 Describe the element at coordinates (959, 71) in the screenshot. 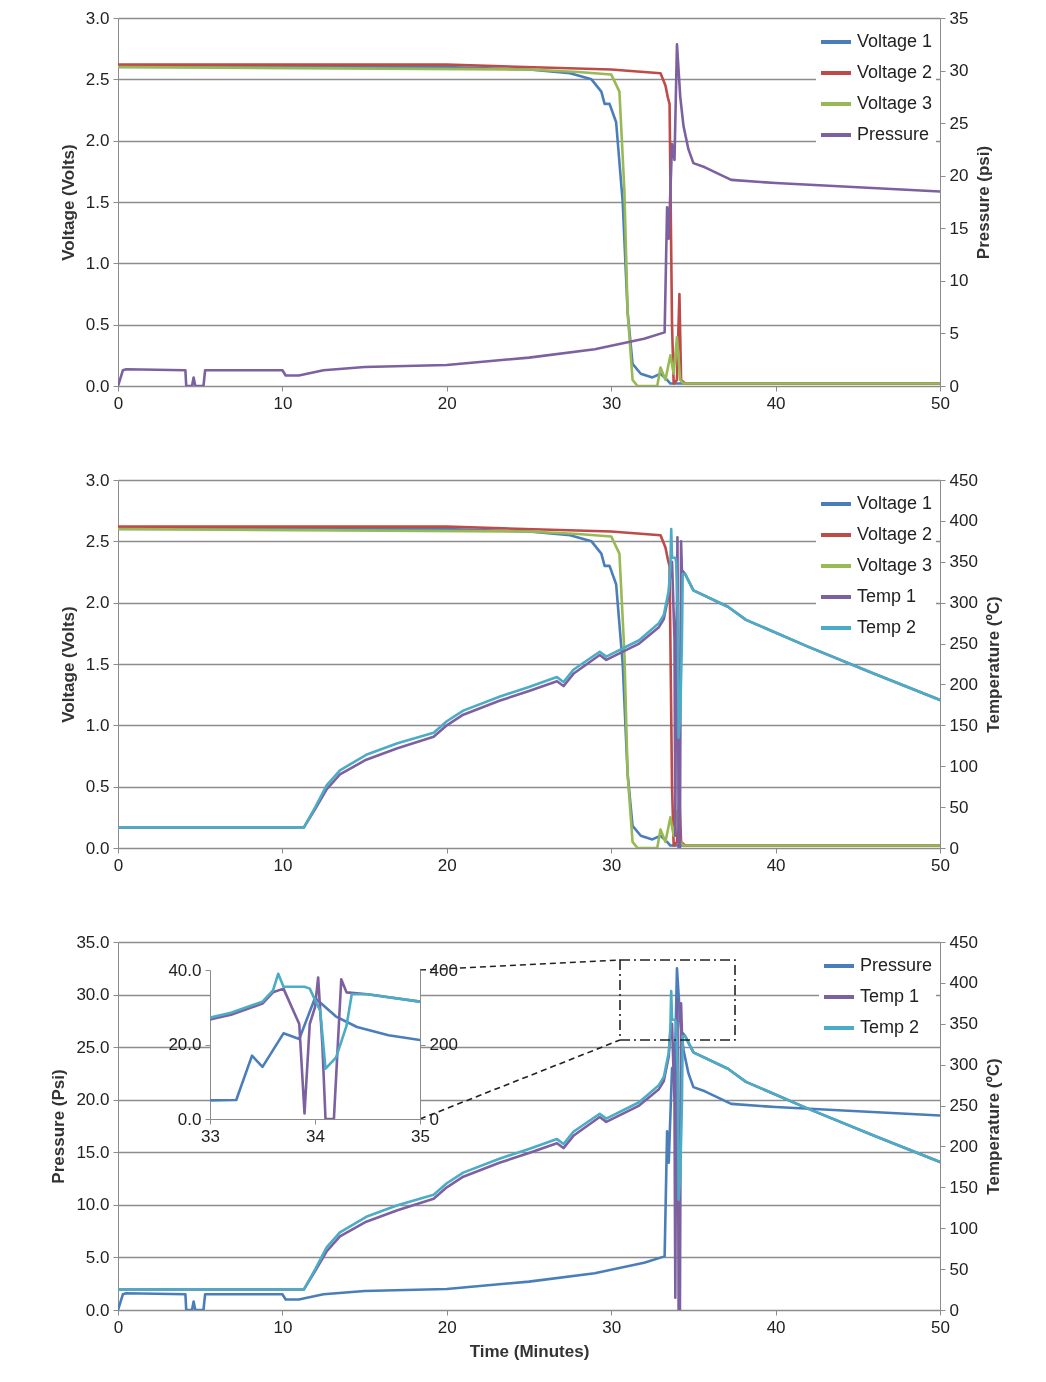

I see `y2-tick-label: 30` at that location.